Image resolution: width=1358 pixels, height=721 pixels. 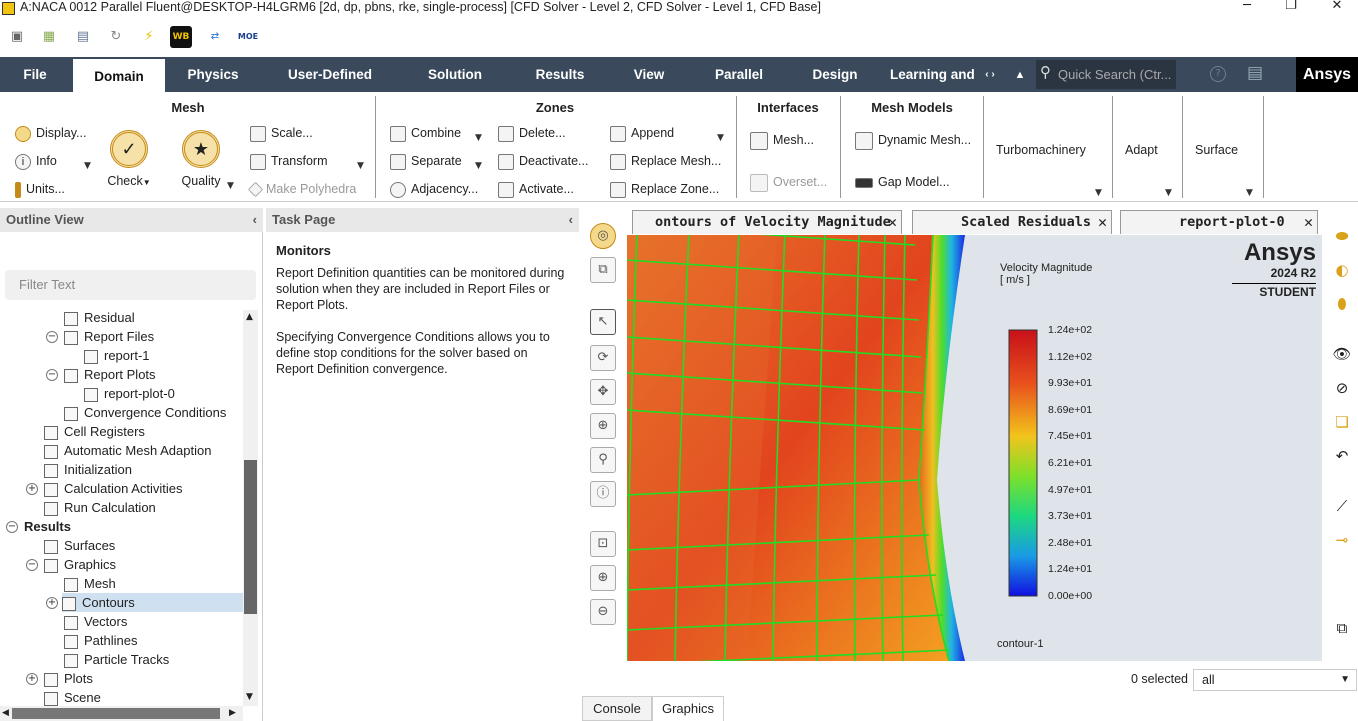 I want to click on check-mesh-button: ✓ Check▼, so click(x=129, y=159).